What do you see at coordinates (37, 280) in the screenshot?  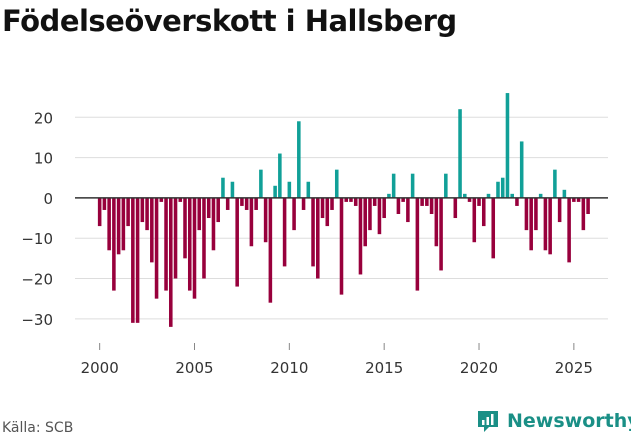 I see `y-tick-label: −20` at bounding box center [37, 280].